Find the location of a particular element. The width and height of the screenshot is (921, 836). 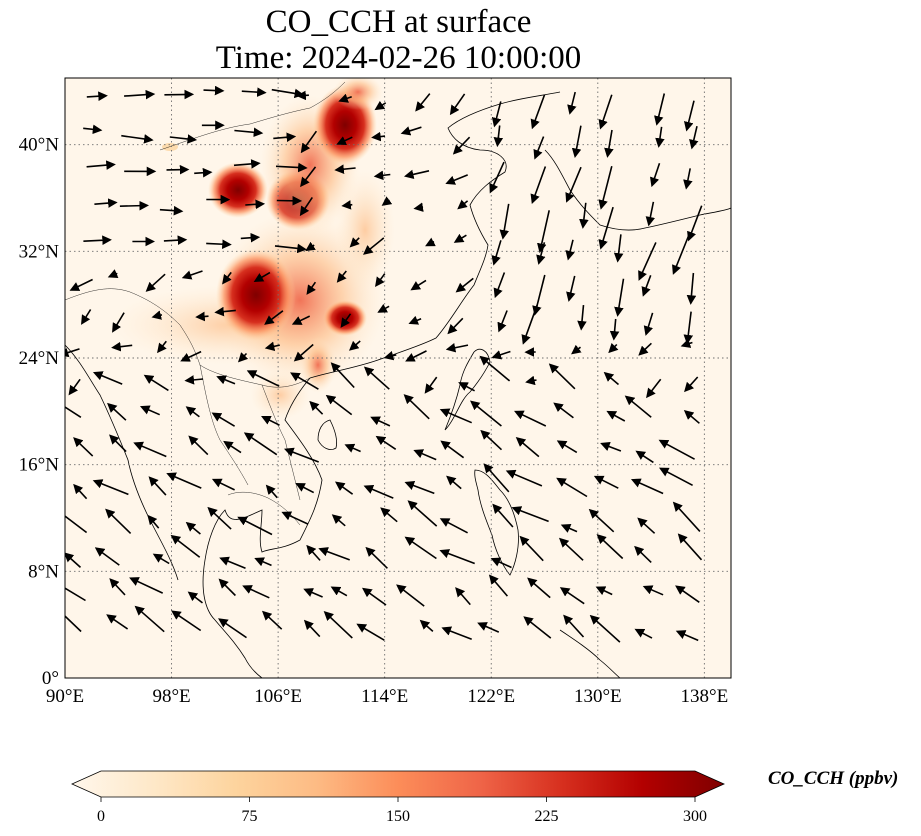

lat-tick-label: 32°N is located at coordinates (39, 251).